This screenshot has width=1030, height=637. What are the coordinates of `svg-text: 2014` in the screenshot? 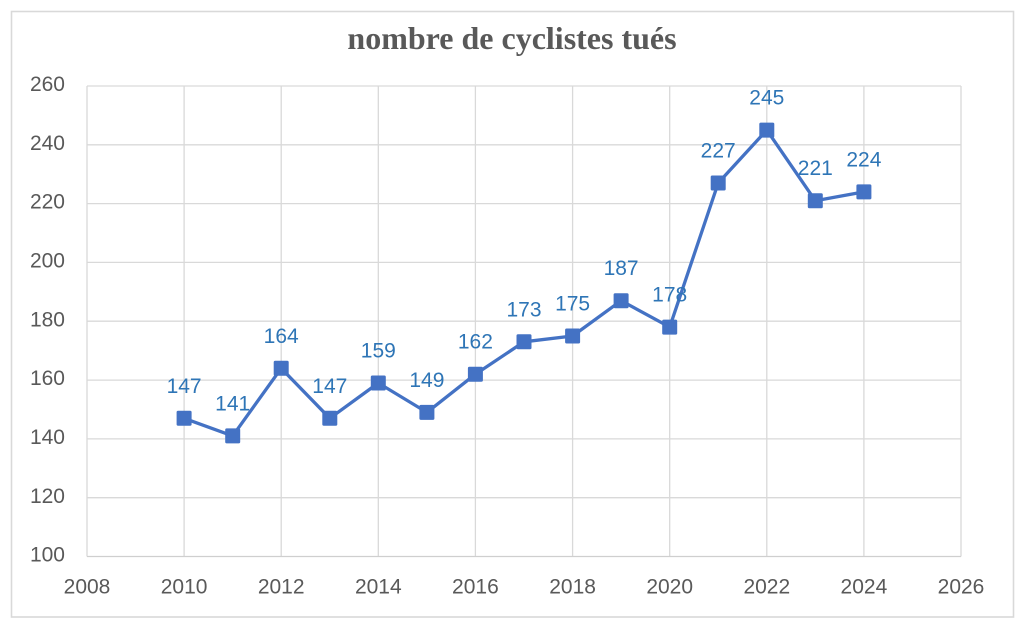 It's located at (378, 587).